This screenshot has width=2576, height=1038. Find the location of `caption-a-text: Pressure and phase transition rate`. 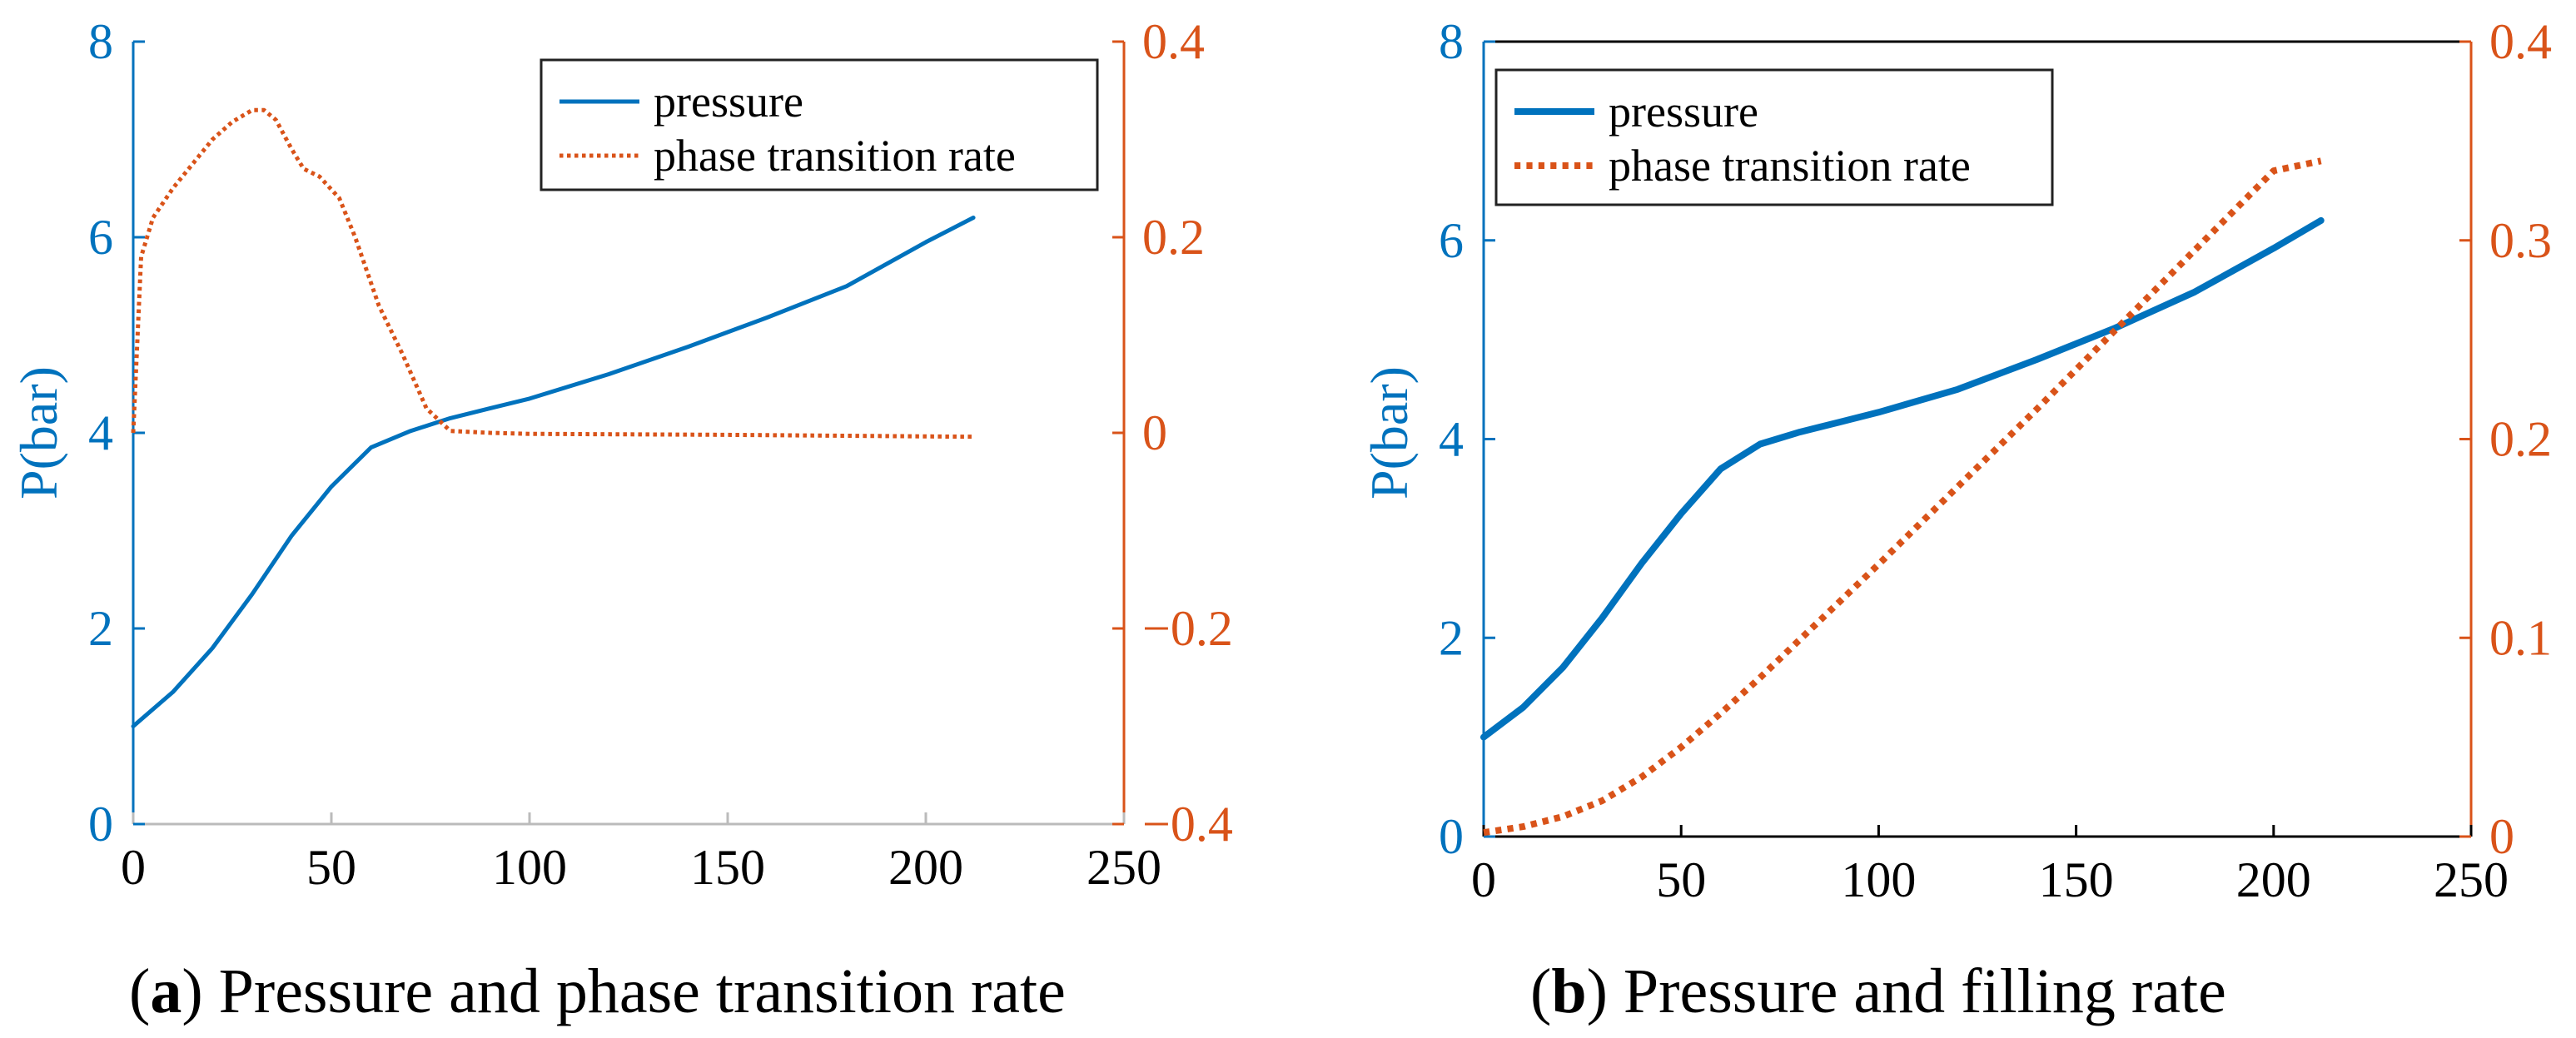

caption-a-text: Pressure and phase transition rate is located at coordinates (642, 991).